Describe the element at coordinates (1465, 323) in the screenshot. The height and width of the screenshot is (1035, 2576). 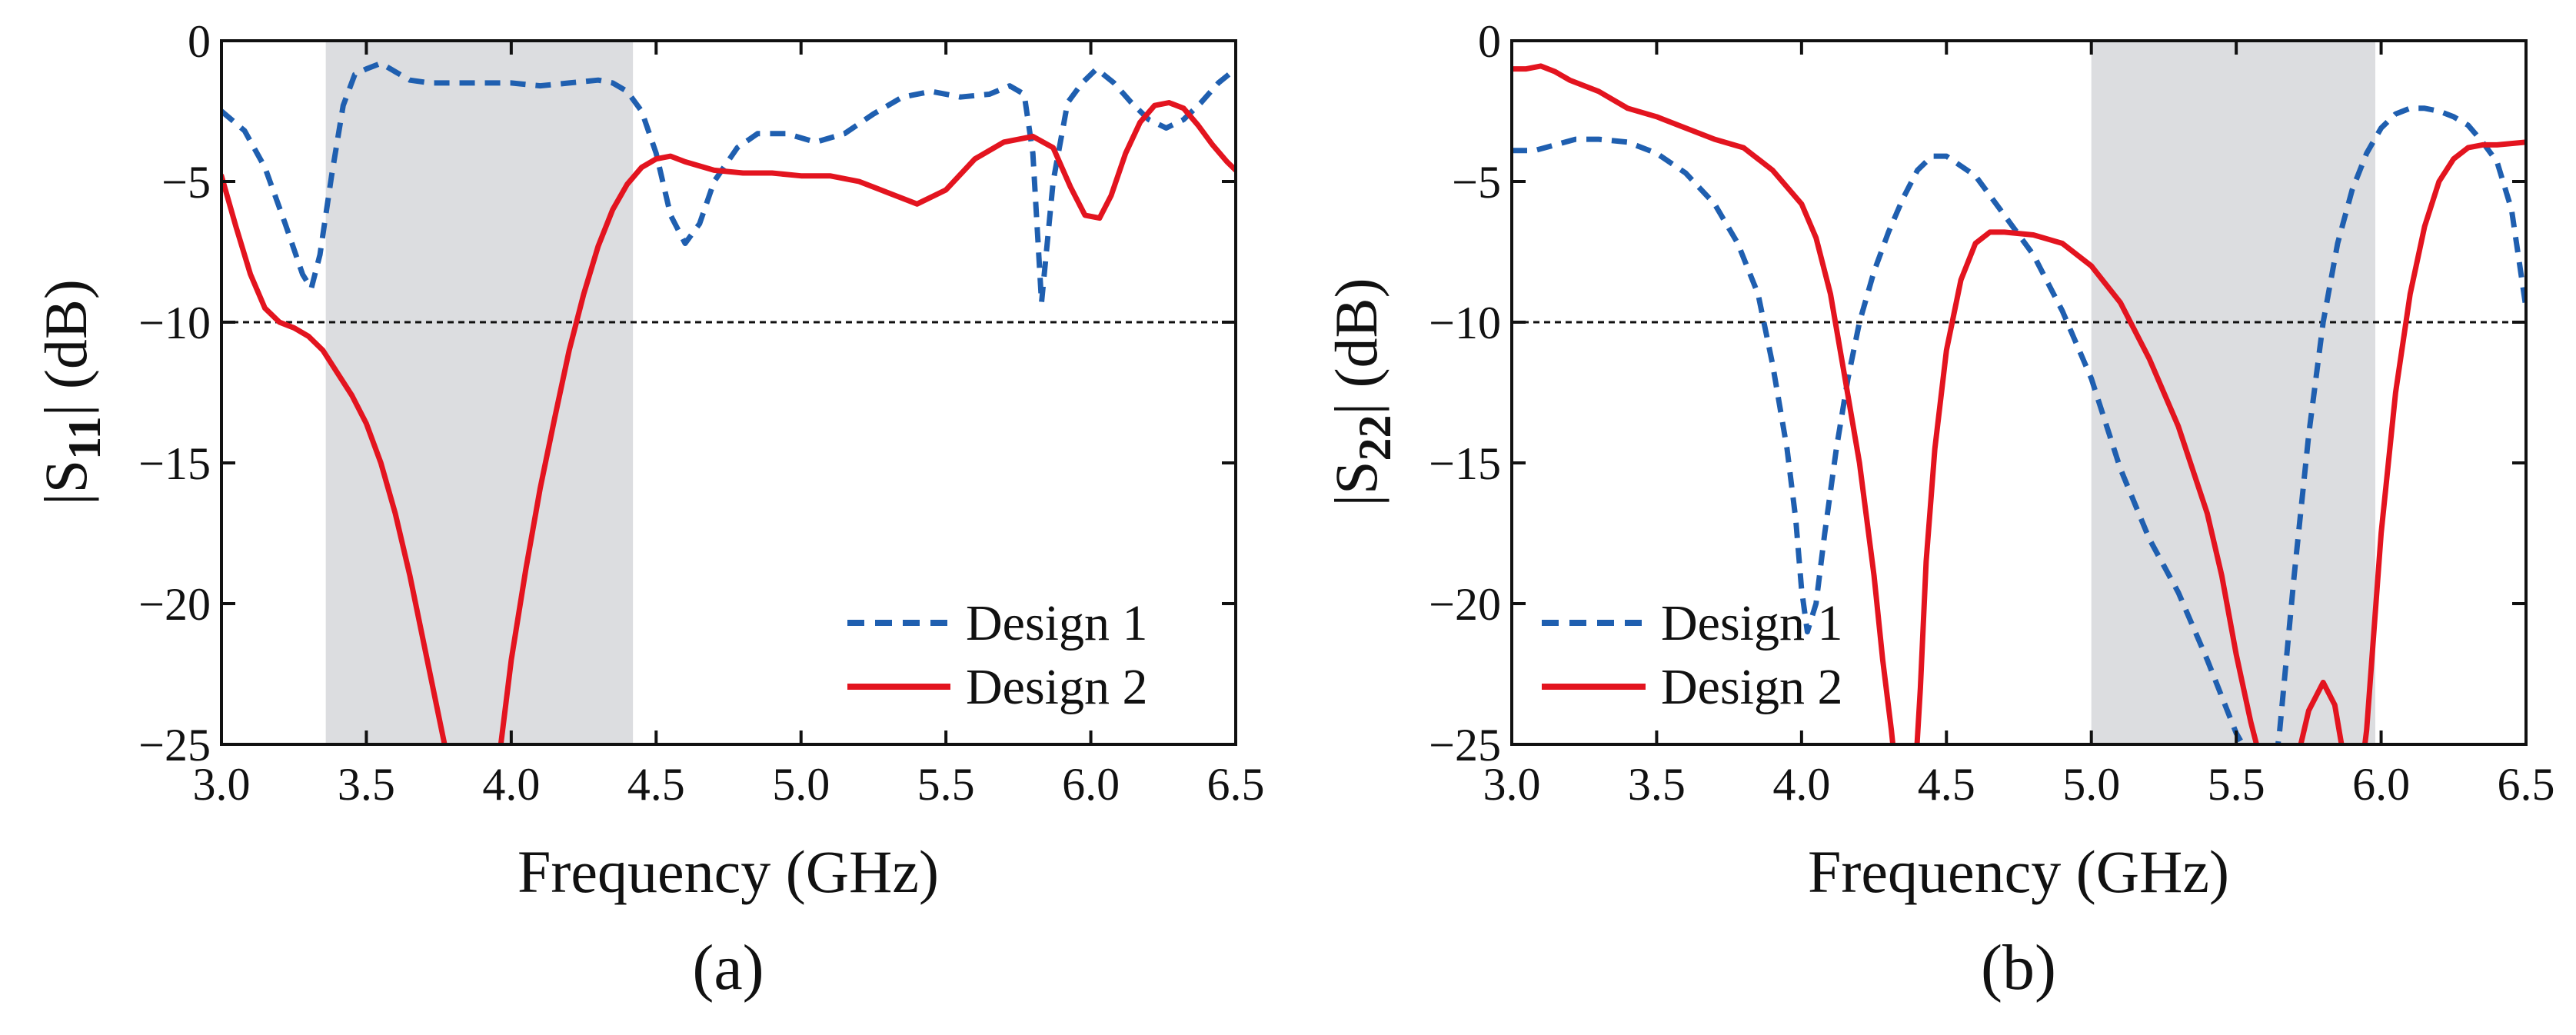
I see `y-tick-label-b: −10` at that location.